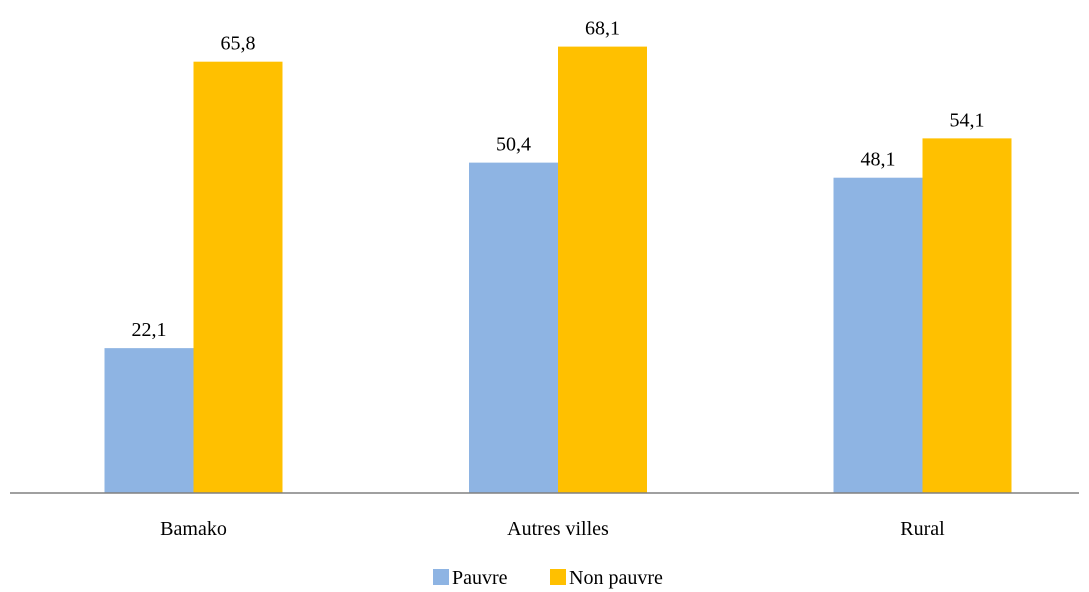 Image resolution: width=1089 pixels, height=592 pixels. Describe the element at coordinates (513, 328) in the screenshot. I see `bar-pauvre-autres-villes` at that location.